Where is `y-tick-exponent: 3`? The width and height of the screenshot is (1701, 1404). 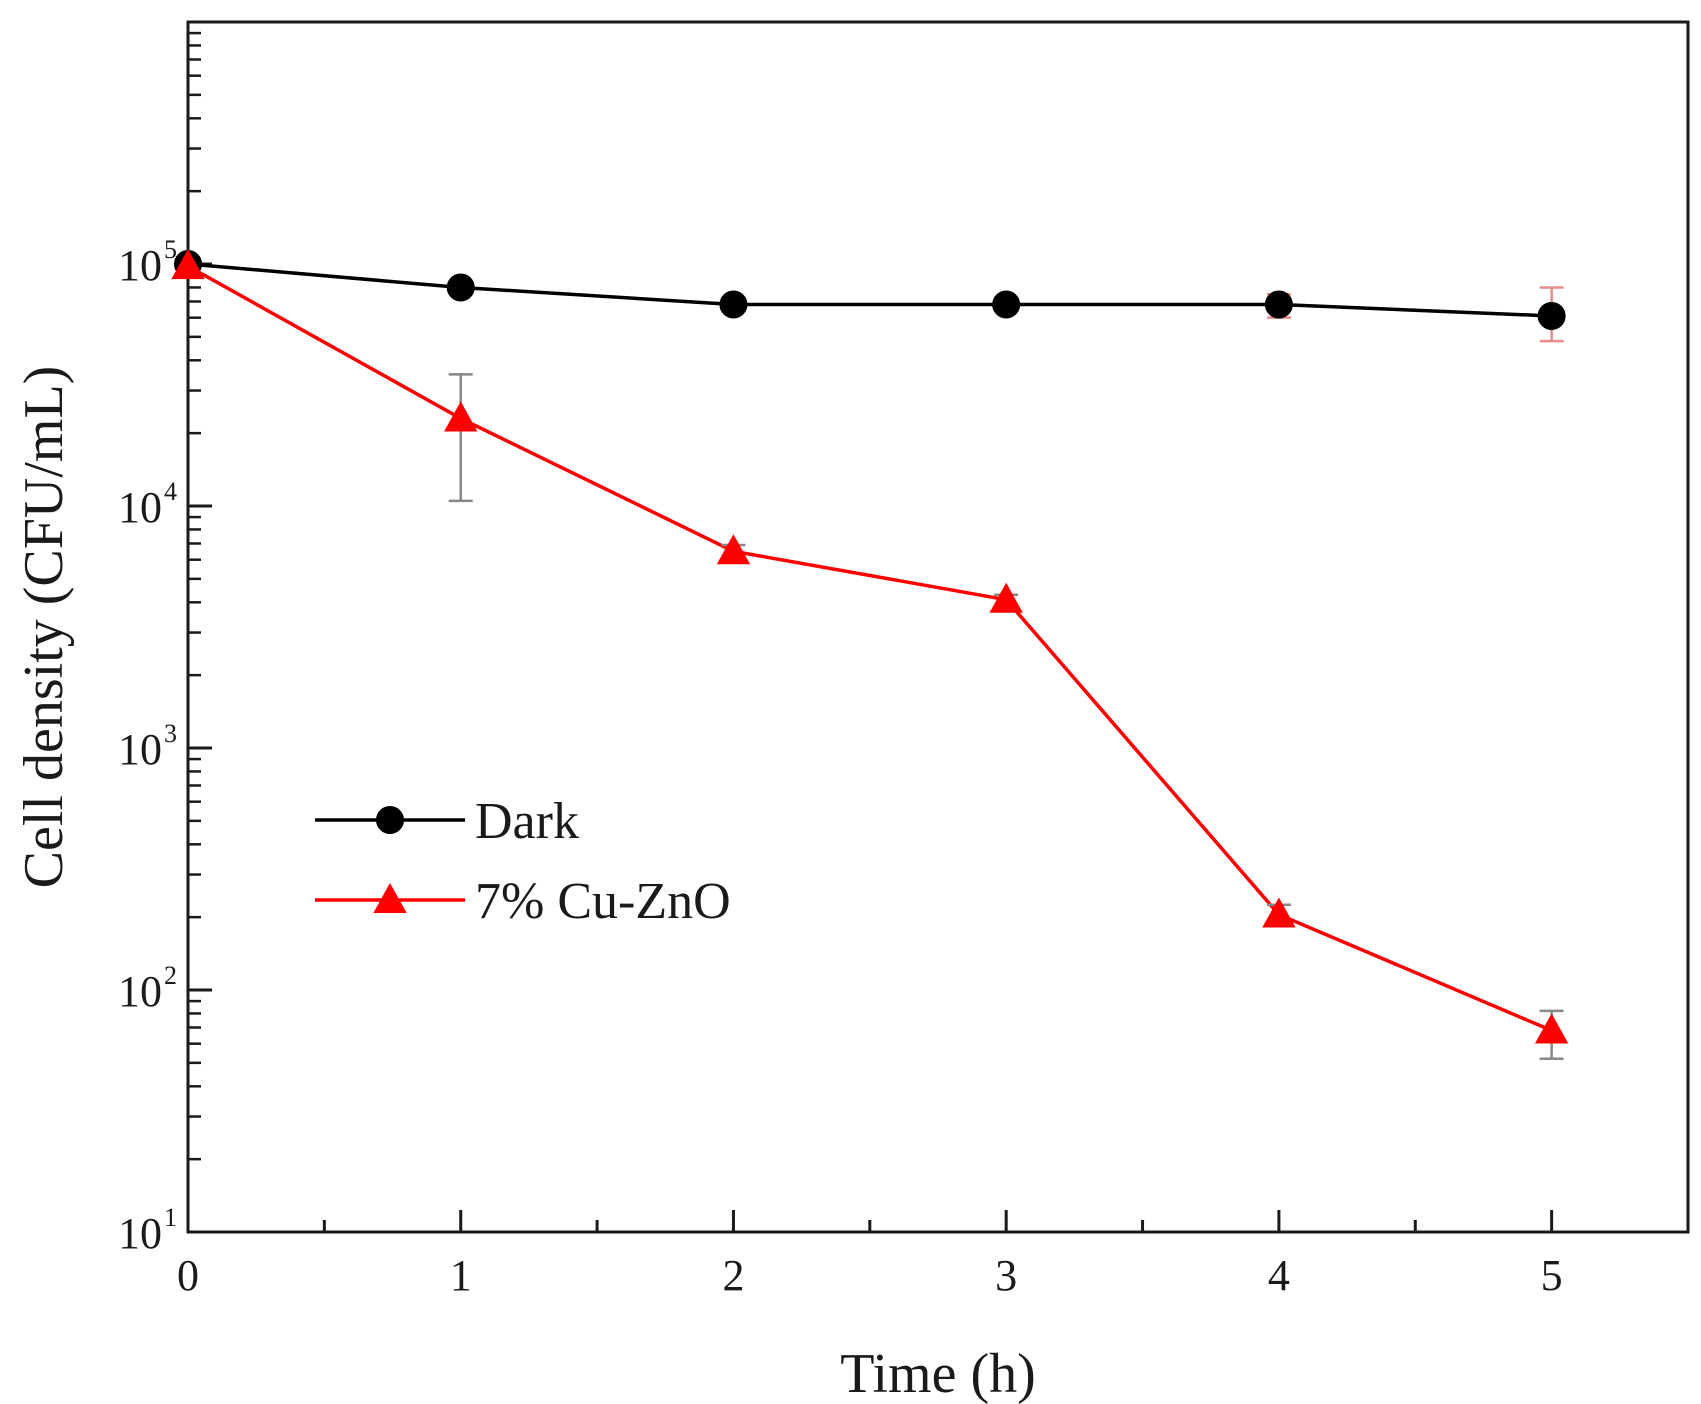
y-tick-exponent: 3 is located at coordinates (170, 733).